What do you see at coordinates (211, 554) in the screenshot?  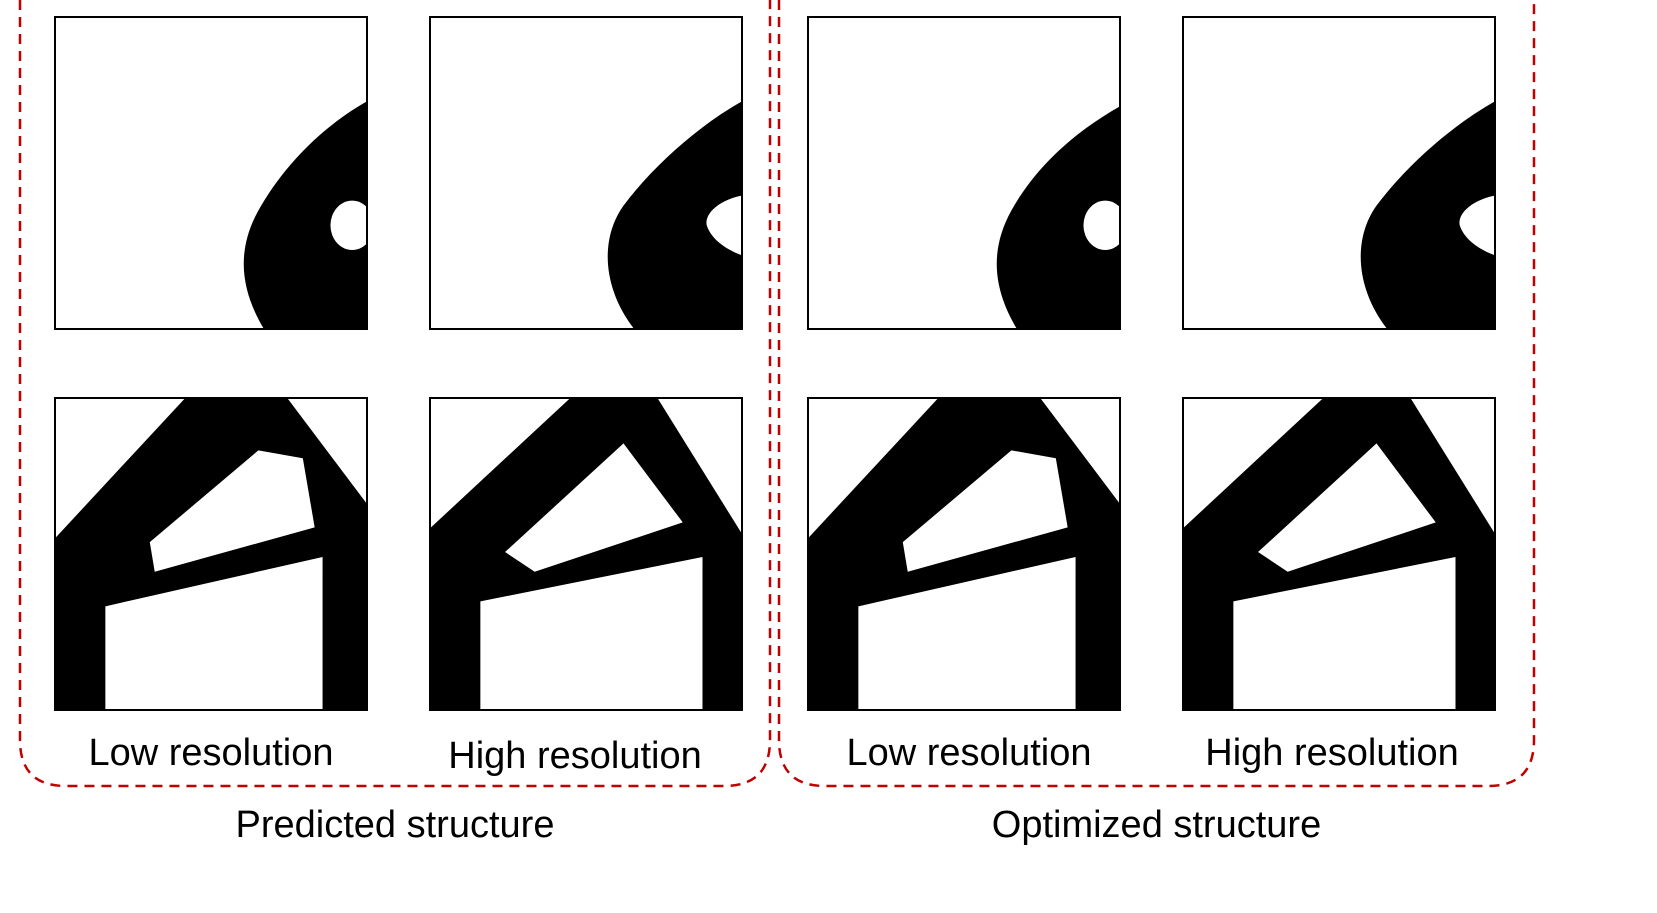 I see `predicted-low-res-bottom-panel` at bounding box center [211, 554].